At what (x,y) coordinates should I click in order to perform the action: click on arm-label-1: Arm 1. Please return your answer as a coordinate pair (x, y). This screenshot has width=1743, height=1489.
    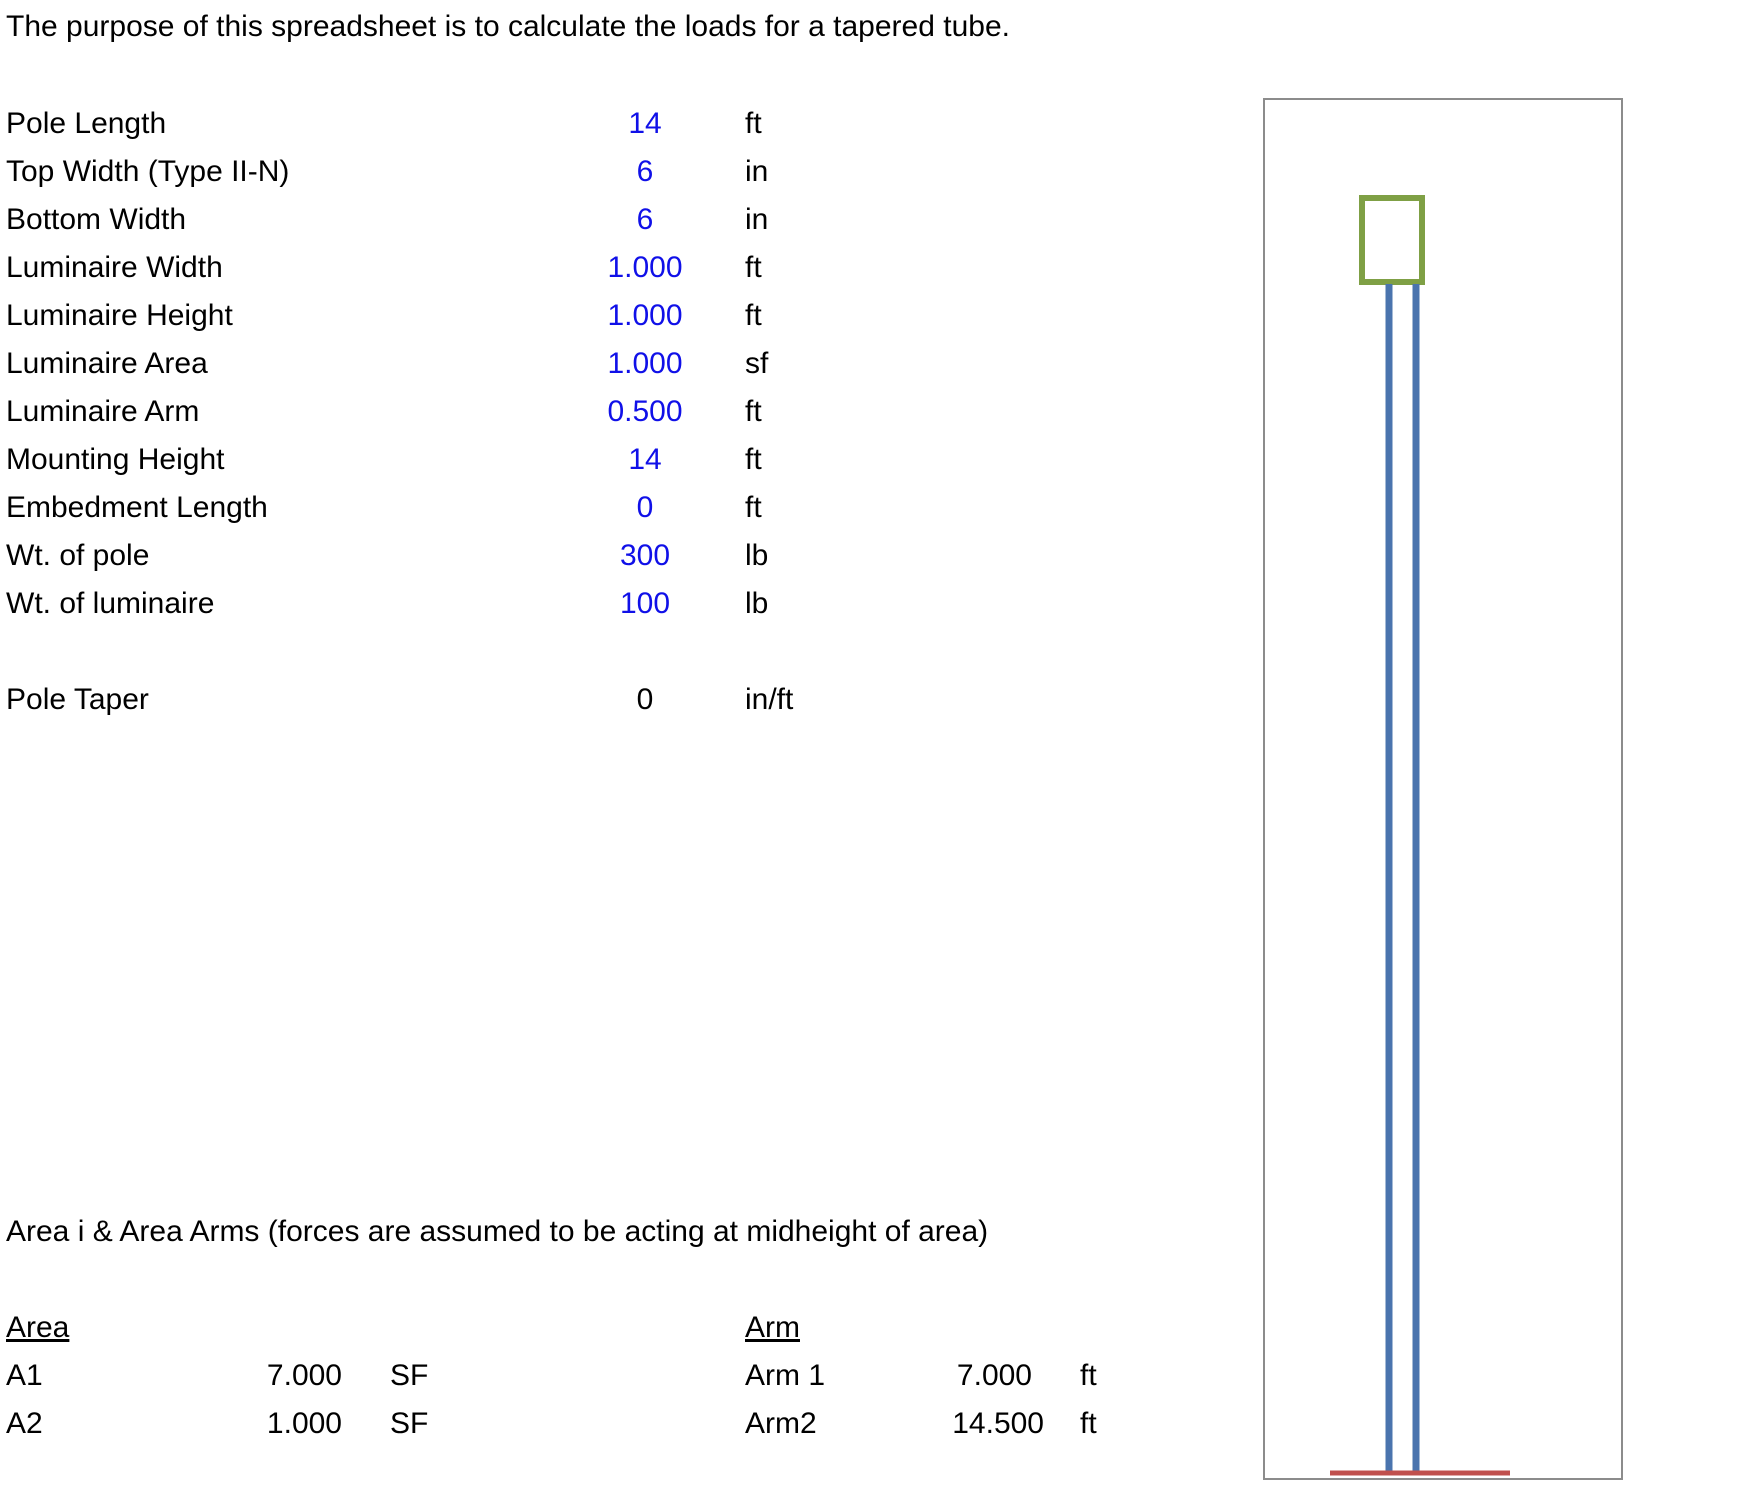
    Looking at the image, I should click on (785, 1375).